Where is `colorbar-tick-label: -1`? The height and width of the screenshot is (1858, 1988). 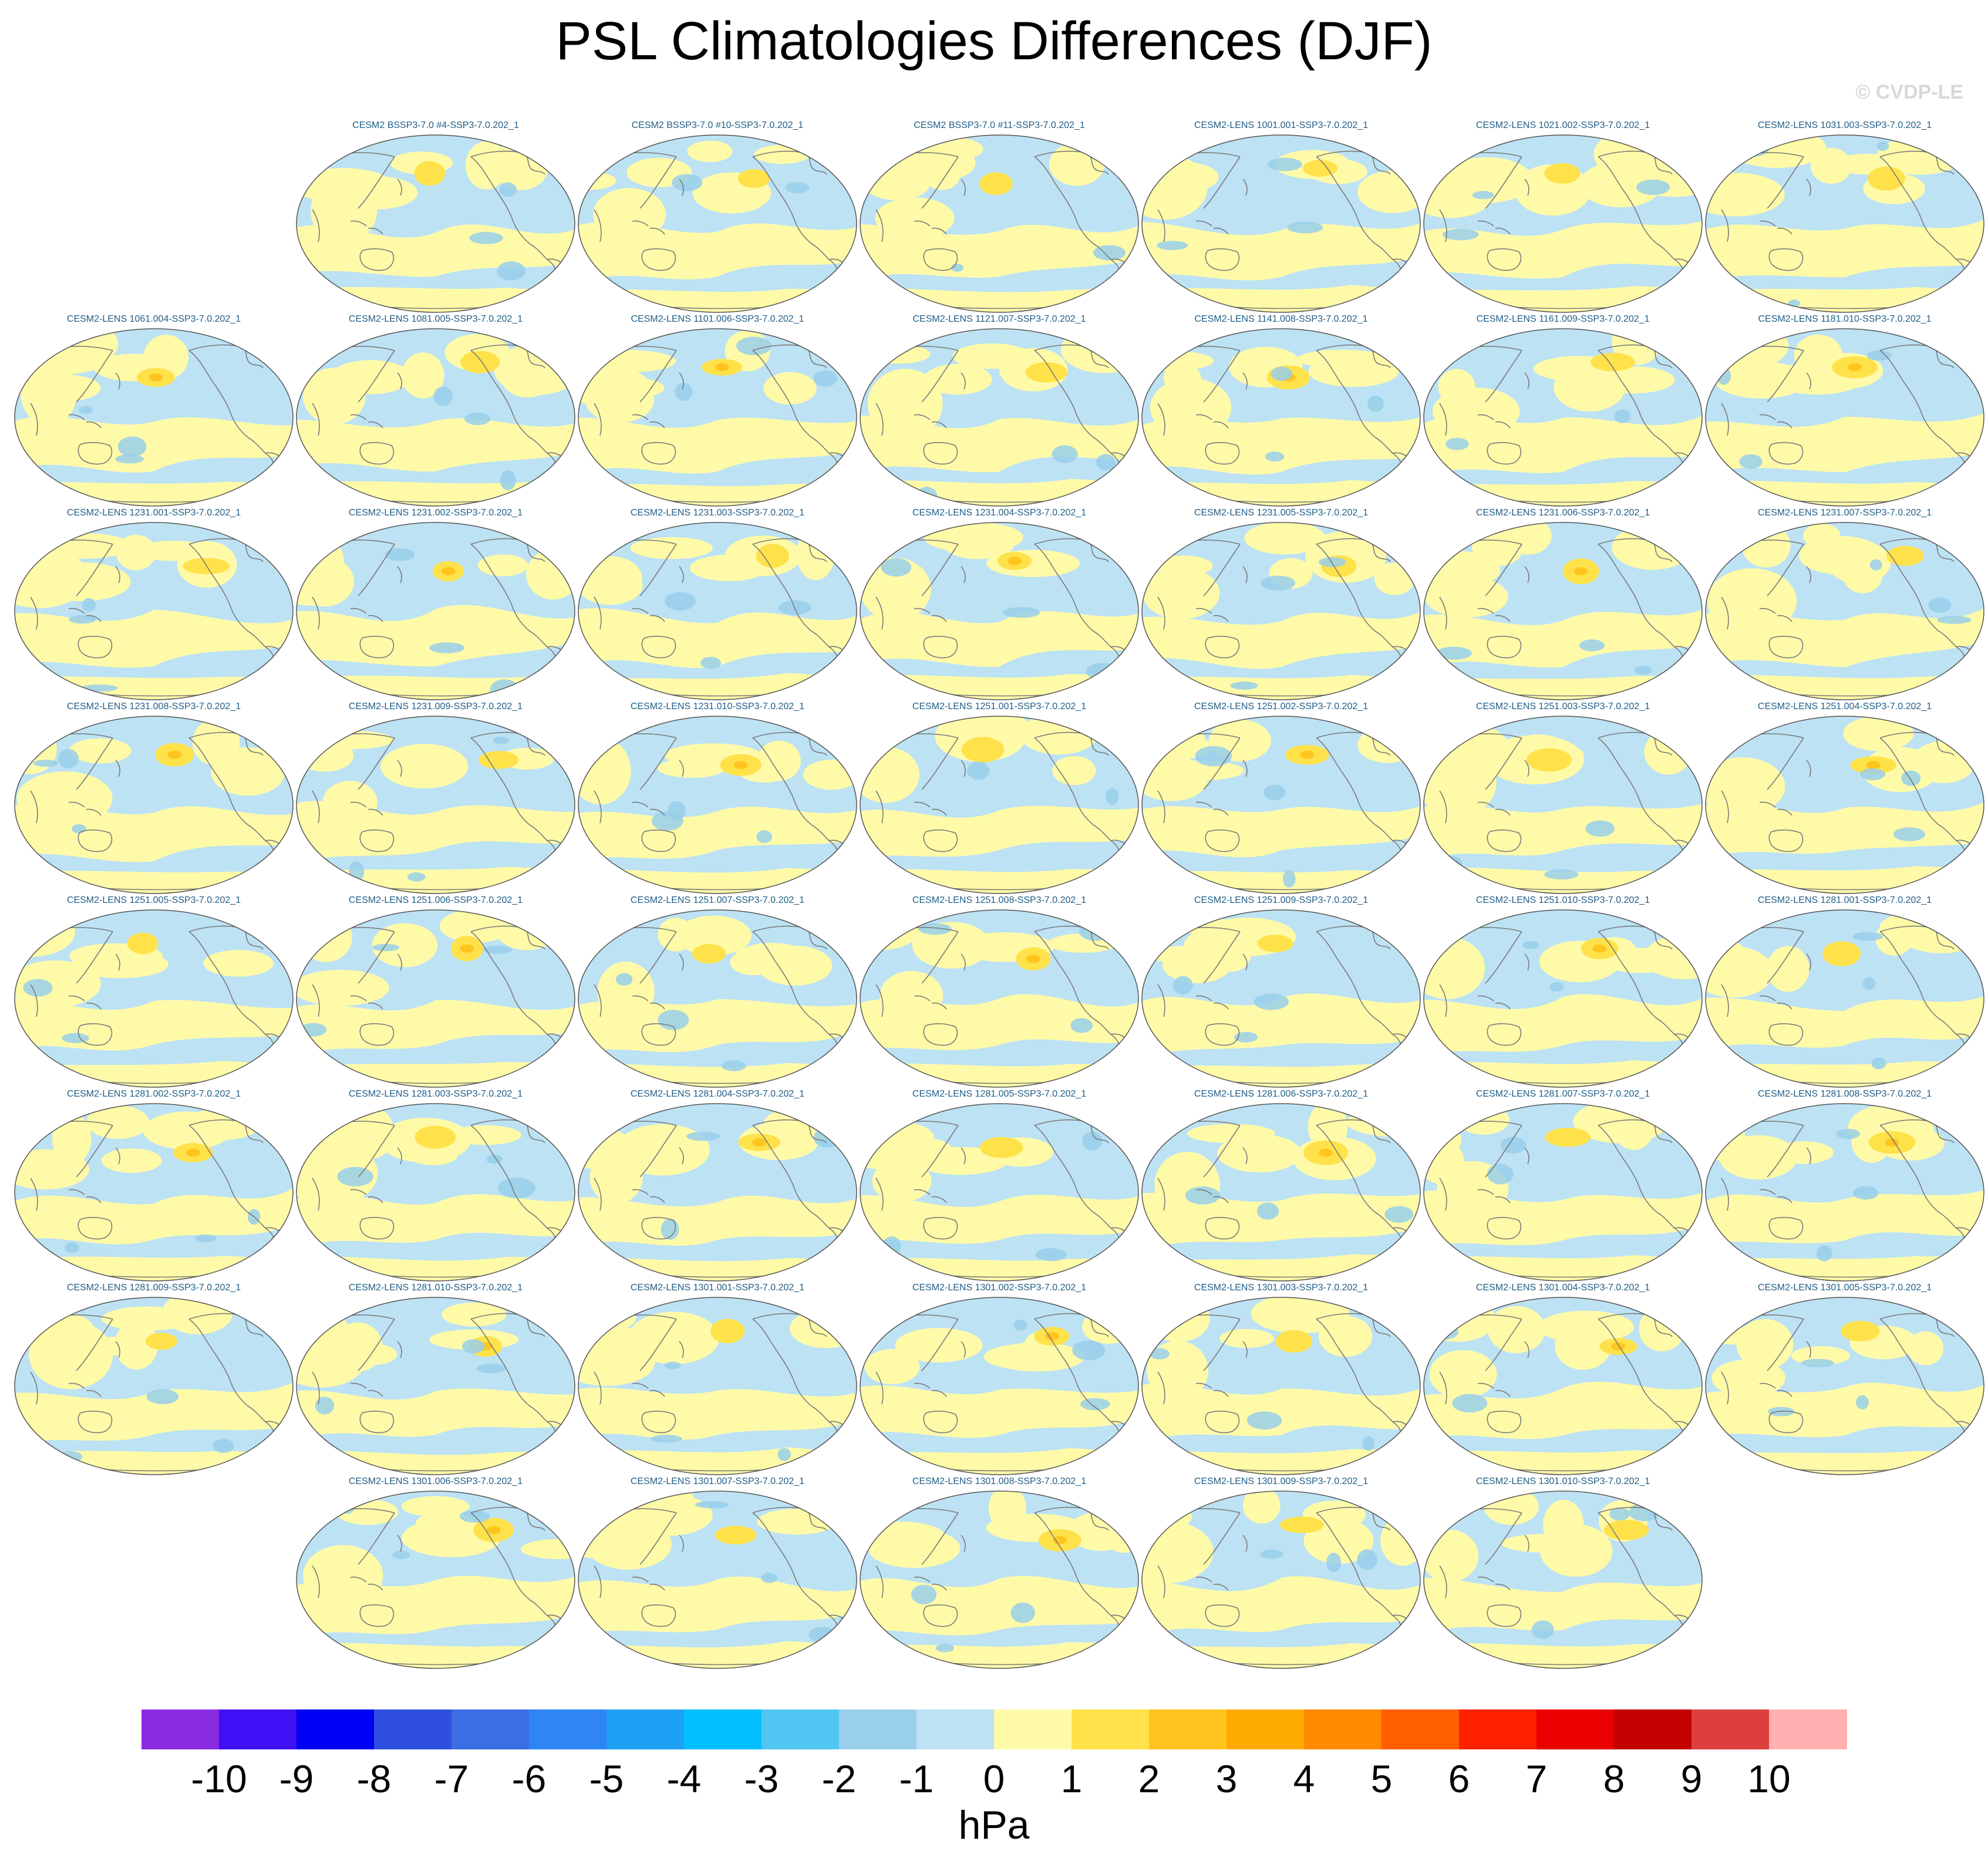
colorbar-tick-label: -1 is located at coordinates (917, 1779).